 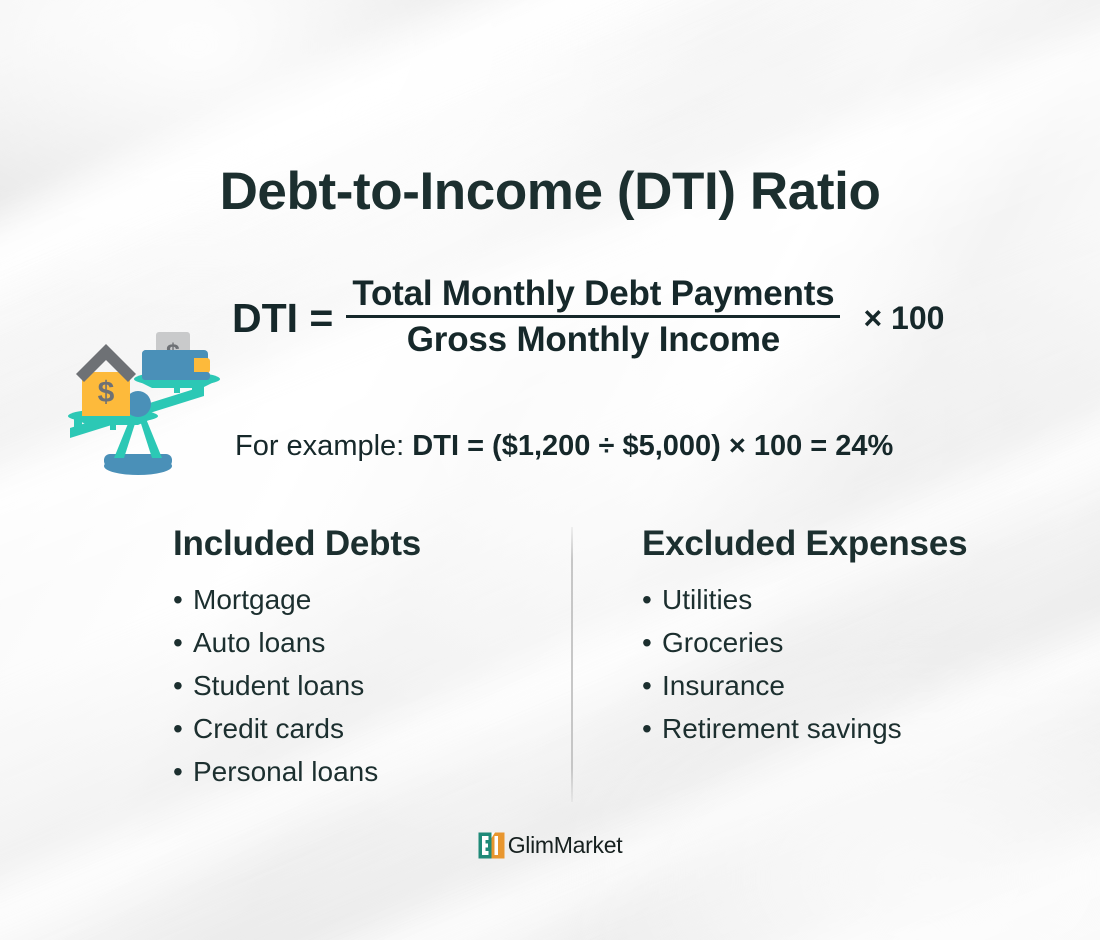 What do you see at coordinates (565, 845) in the screenshot?
I see `brand-name: GlimMarket` at bounding box center [565, 845].